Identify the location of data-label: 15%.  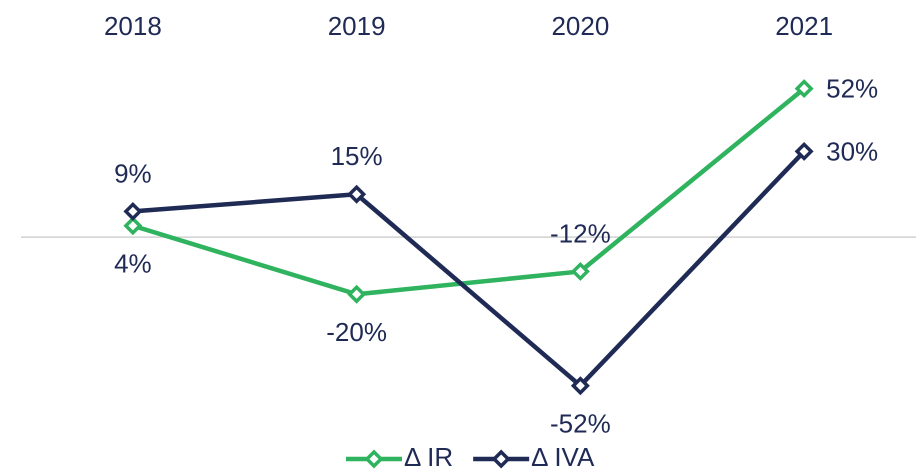
(357, 156).